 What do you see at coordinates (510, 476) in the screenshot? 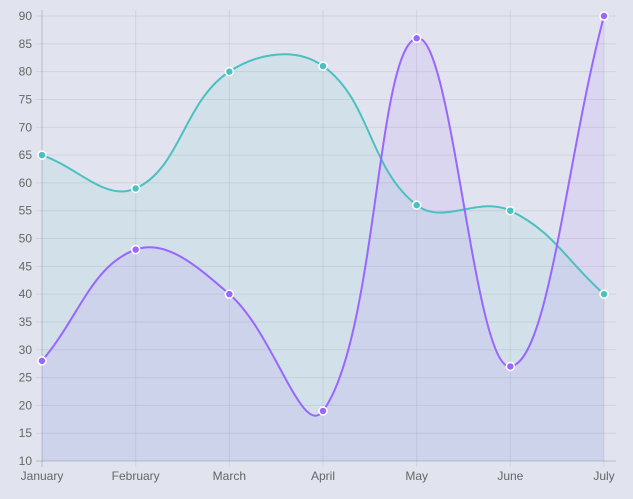
I see `x-tick-label: June` at bounding box center [510, 476].